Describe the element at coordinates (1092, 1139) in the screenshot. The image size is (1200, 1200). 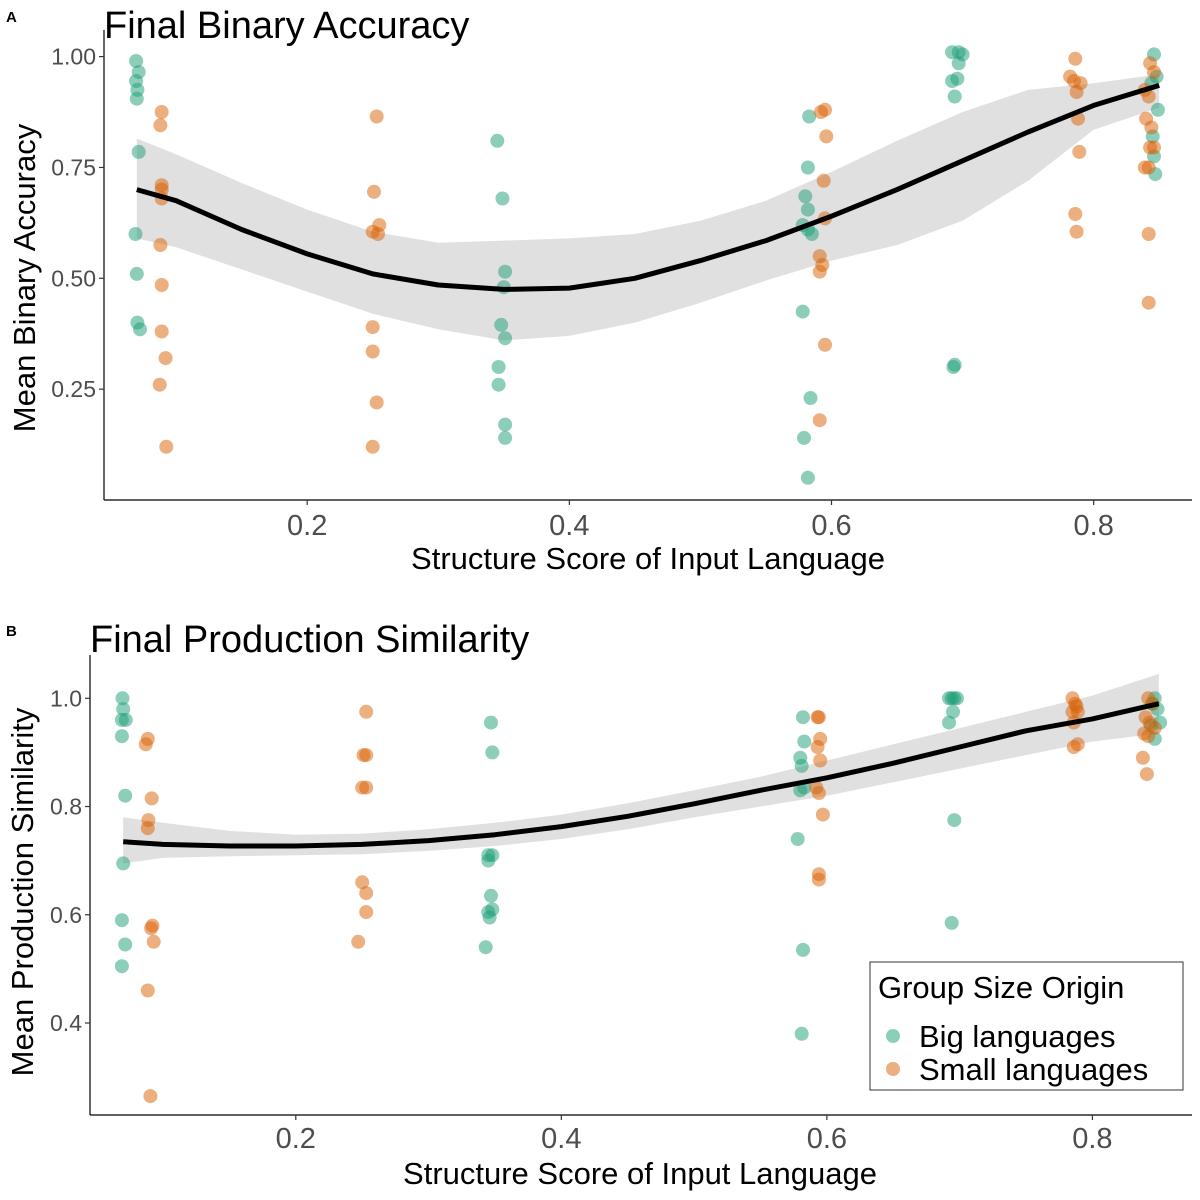
I see `panel-b-xtick-label: 0.8` at that location.